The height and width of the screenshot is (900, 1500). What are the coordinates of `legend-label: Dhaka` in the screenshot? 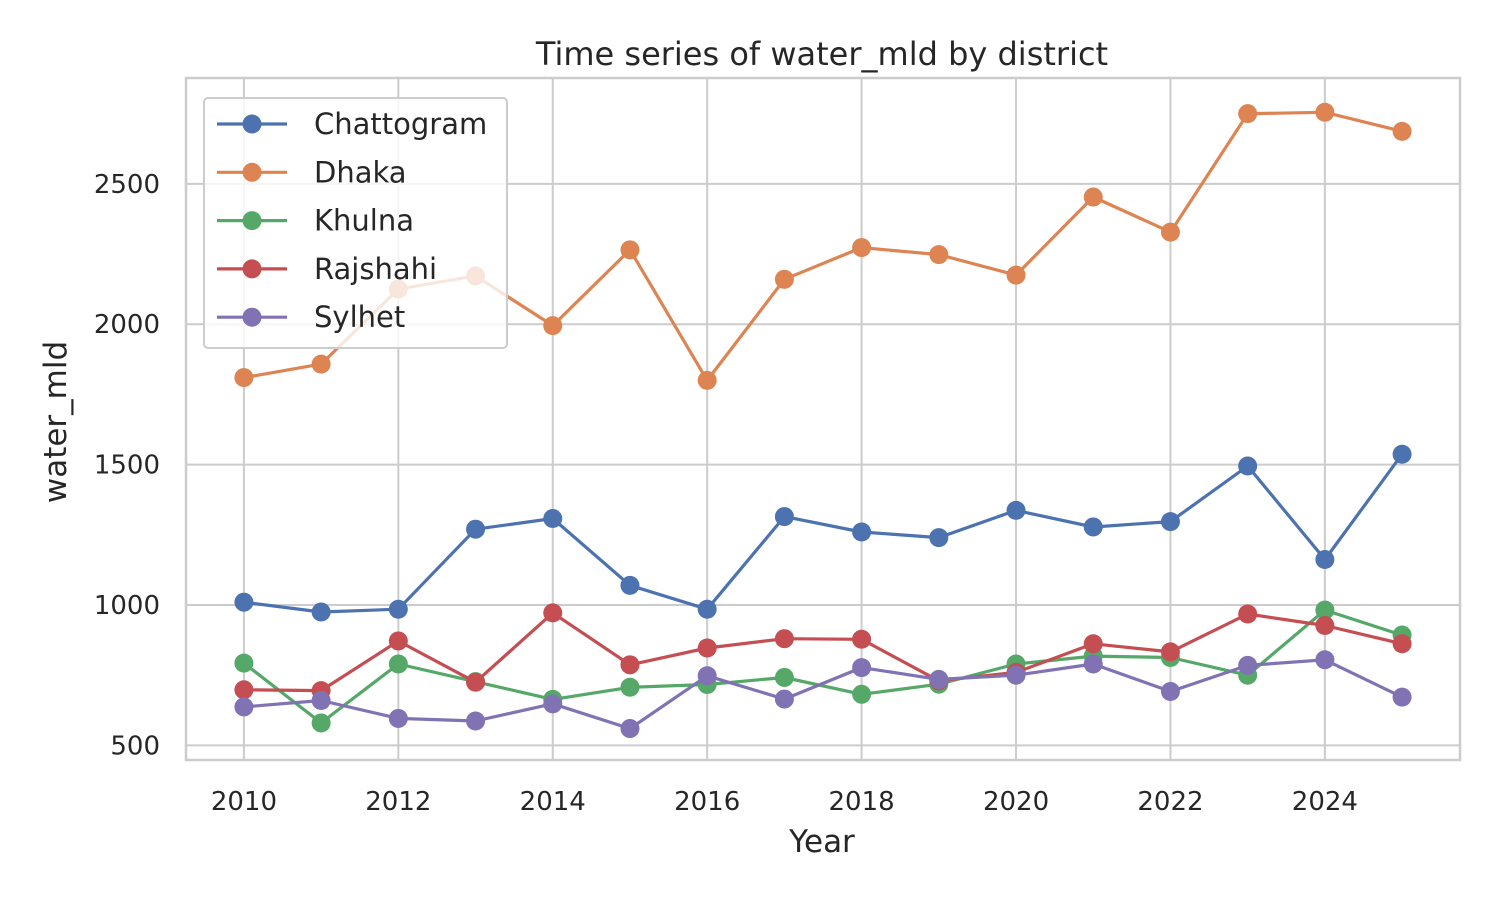 It's located at (360, 172).